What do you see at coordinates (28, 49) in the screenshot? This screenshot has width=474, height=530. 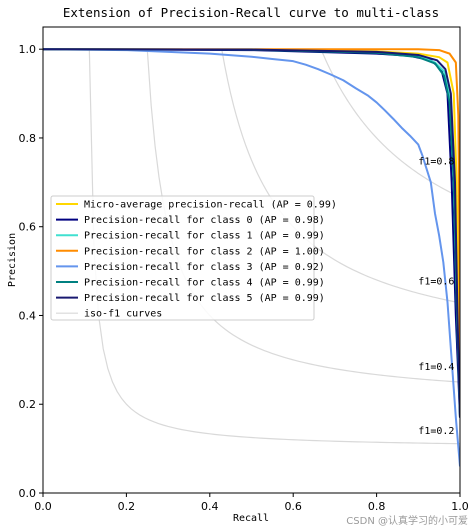 I see `y-tick-label: 1.0` at bounding box center [28, 49].